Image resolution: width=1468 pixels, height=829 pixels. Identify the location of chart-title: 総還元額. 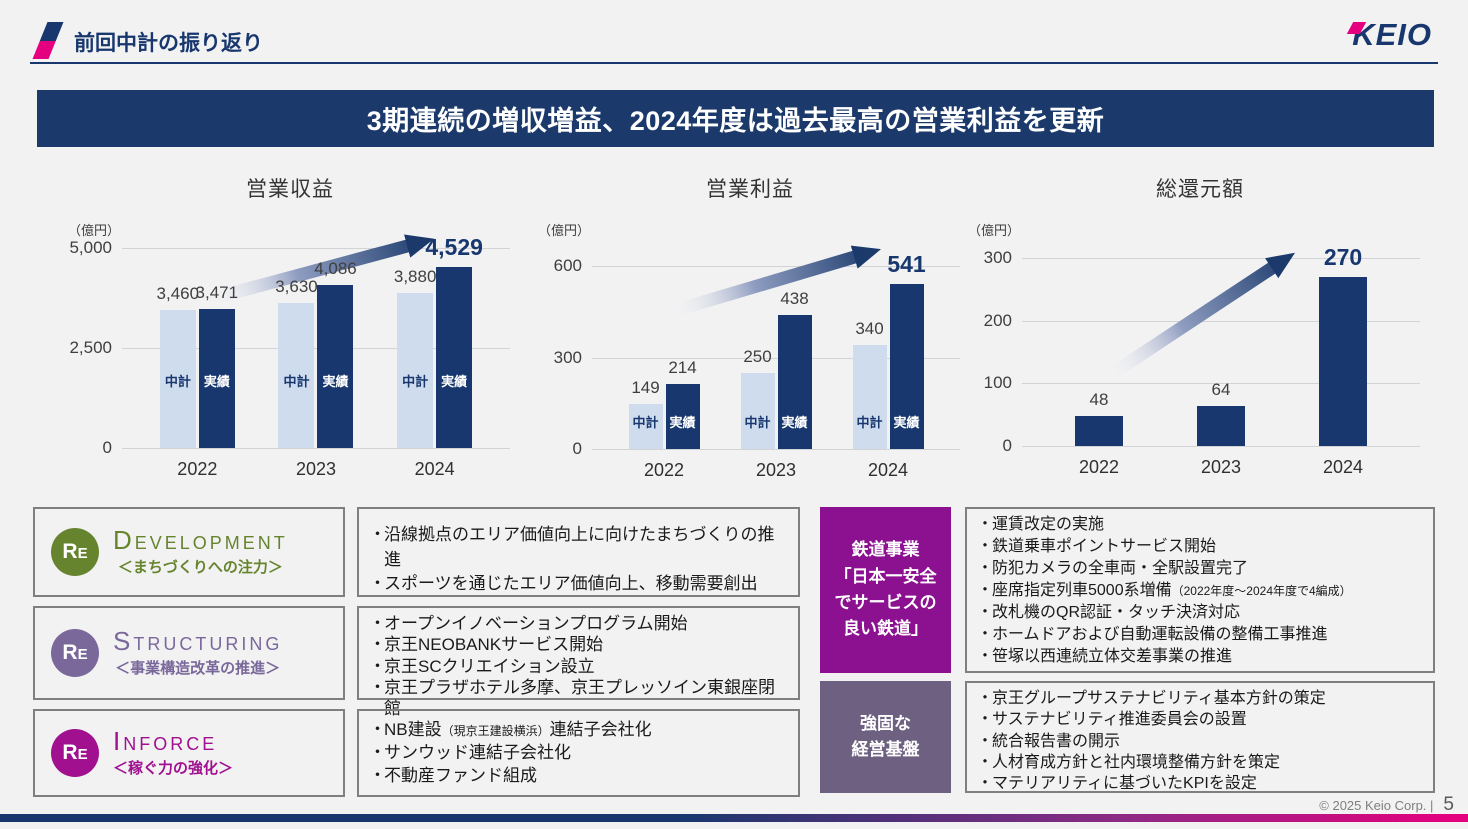
(1200, 189).